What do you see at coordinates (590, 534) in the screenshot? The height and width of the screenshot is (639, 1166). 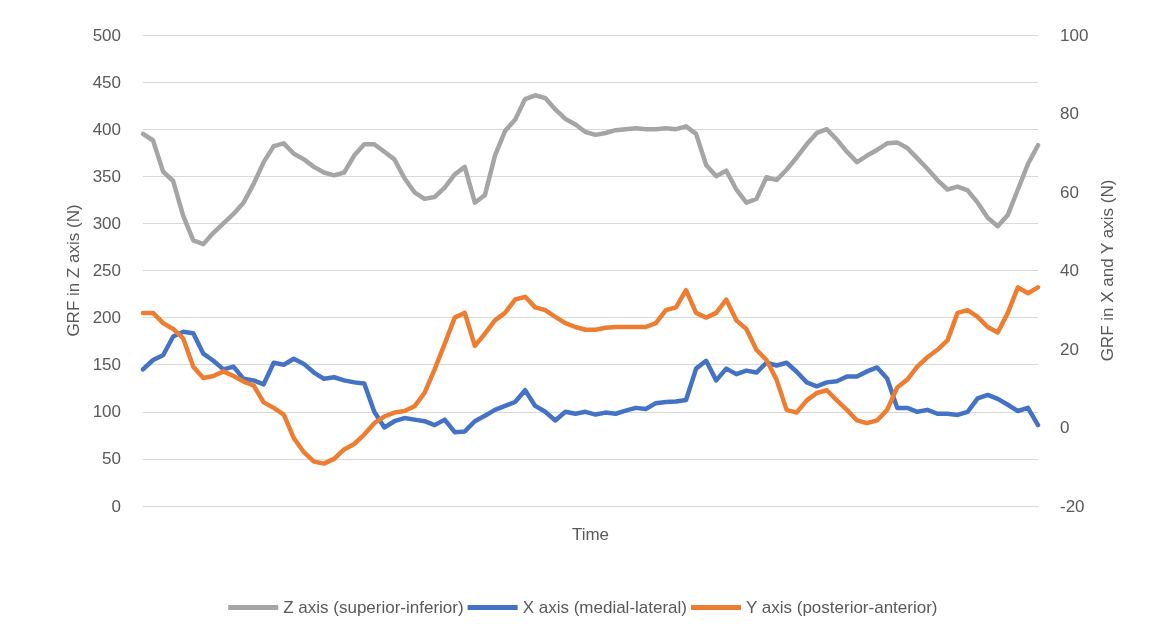 I see `x-axis-title: Time` at bounding box center [590, 534].